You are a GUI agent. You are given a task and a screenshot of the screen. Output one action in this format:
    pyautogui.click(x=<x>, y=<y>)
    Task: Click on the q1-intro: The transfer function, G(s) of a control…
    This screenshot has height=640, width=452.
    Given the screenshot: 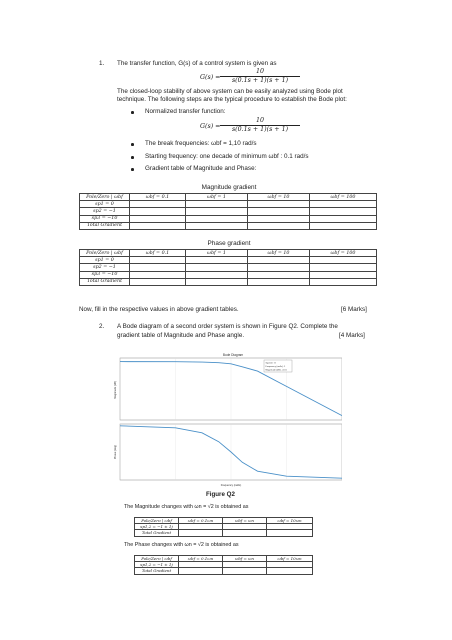 What is the action you would take?
    pyautogui.click(x=197, y=63)
    